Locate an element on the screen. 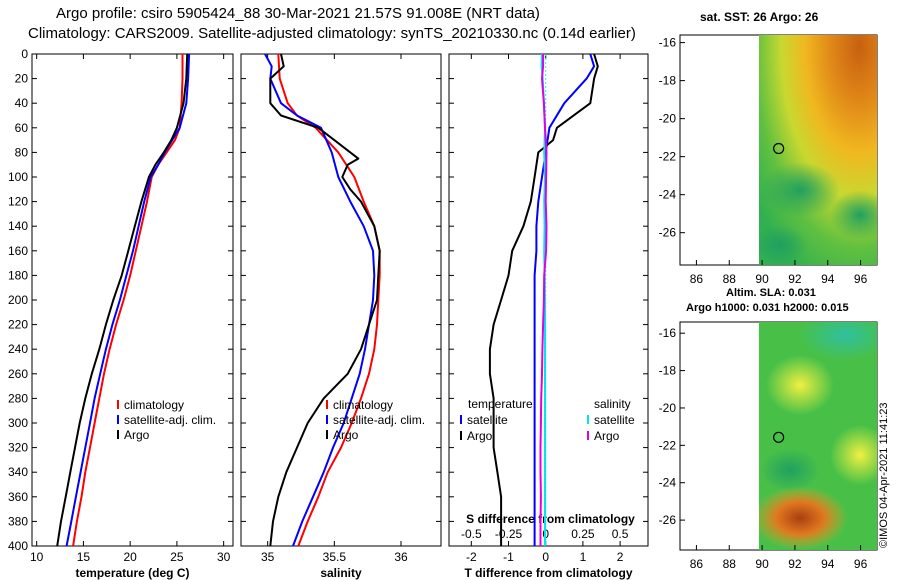  temperature-tick-label: 25 is located at coordinates (177, 557).